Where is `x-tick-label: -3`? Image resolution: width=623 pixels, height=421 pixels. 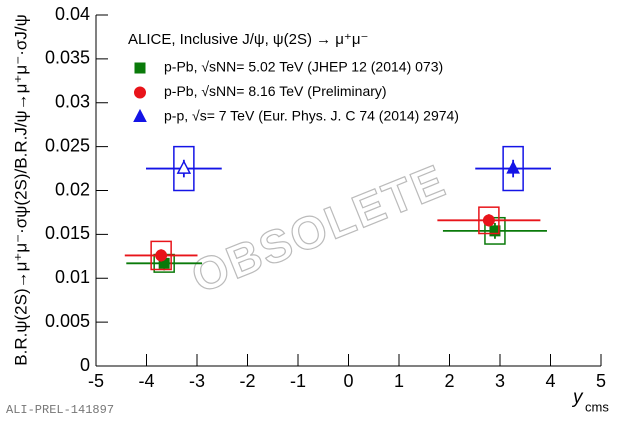 x-tick-label: -3 is located at coordinates (197, 381).